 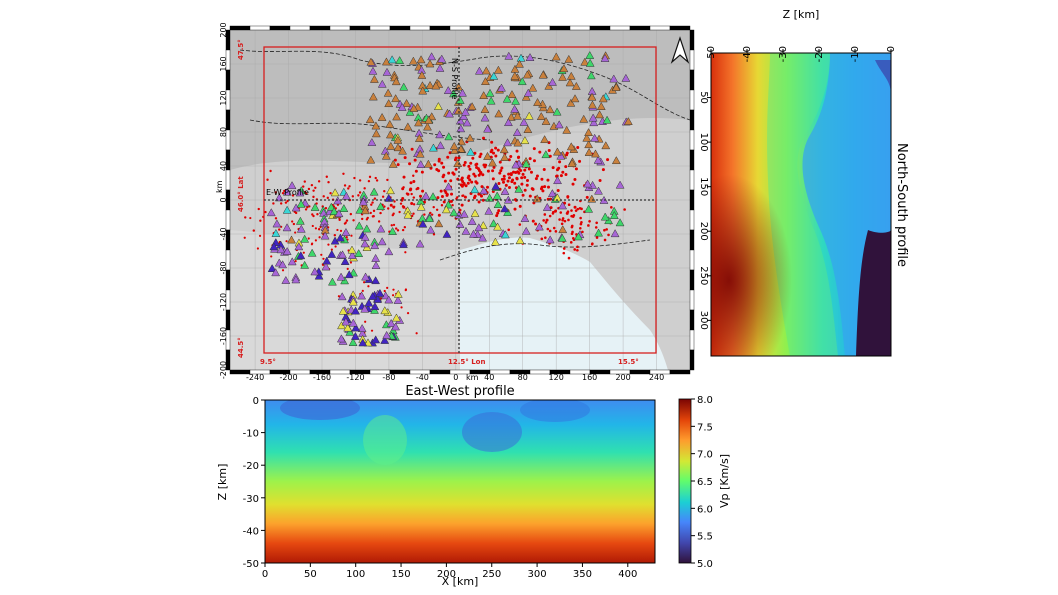 What do you see at coordinates (705, 455) in the screenshot?
I see `colorbar-tick-label: 7.0` at bounding box center [705, 455].